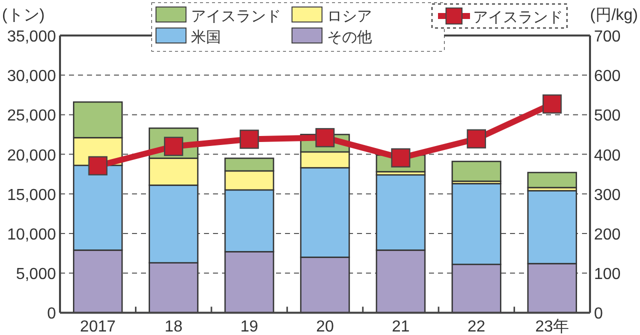 The height and width of the screenshot is (335, 640). What do you see at coordinates (206, 37) in the screenshot?
I see `legend-label: 米国` at bounding box center [206, 37].